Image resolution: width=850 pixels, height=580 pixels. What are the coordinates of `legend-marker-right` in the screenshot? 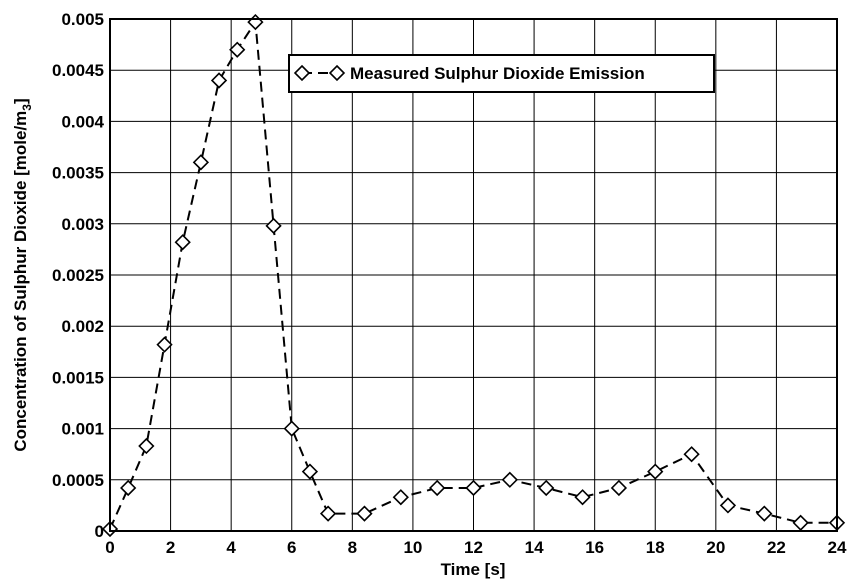 It's located at (337, 73).